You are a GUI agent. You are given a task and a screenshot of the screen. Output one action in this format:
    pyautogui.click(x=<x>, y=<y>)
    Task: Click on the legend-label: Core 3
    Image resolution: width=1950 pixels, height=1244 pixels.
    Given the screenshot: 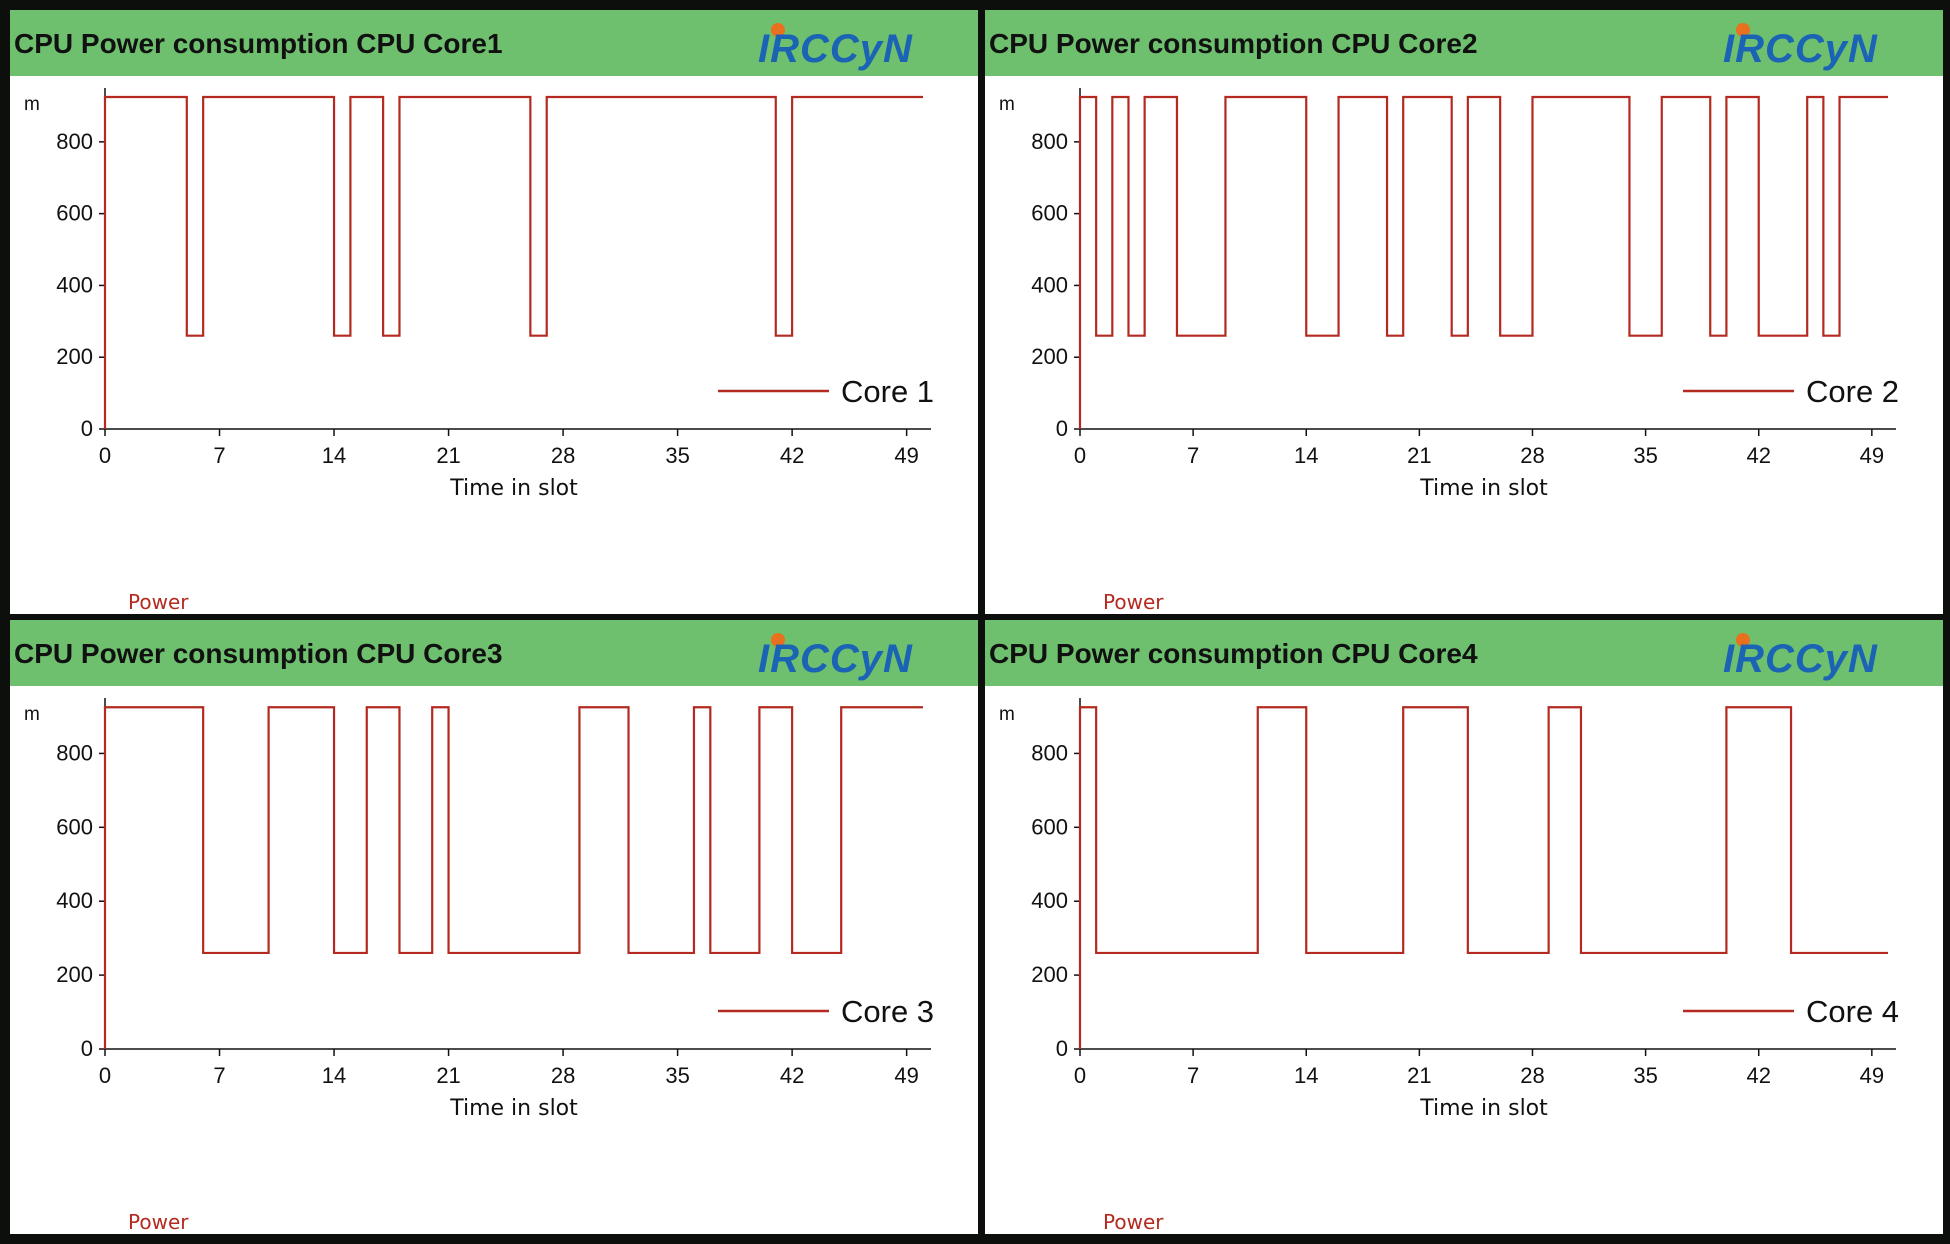 What is the action you would take?
    pyautogui.click(x=887, y=1011)
    